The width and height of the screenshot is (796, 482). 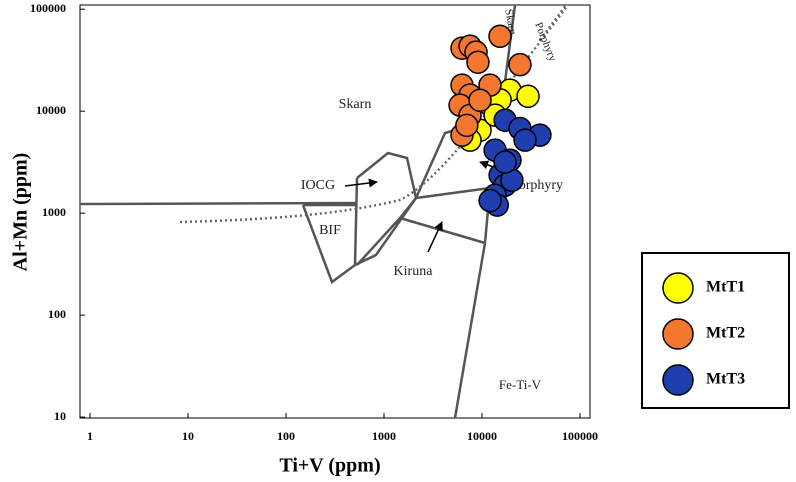 I want to click on legend-label: MtT3, so click(x=725, y=379).